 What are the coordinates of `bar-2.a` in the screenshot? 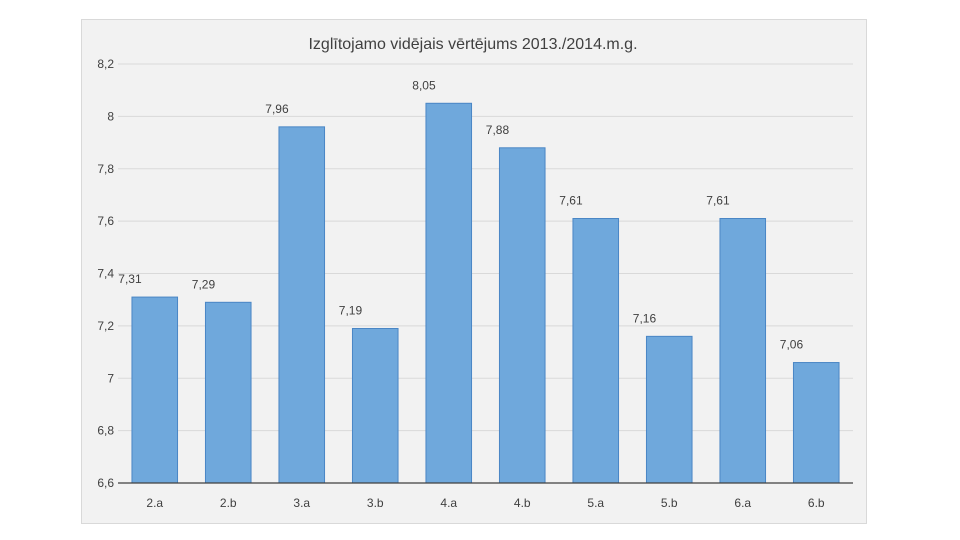 It's located at (155, 390).